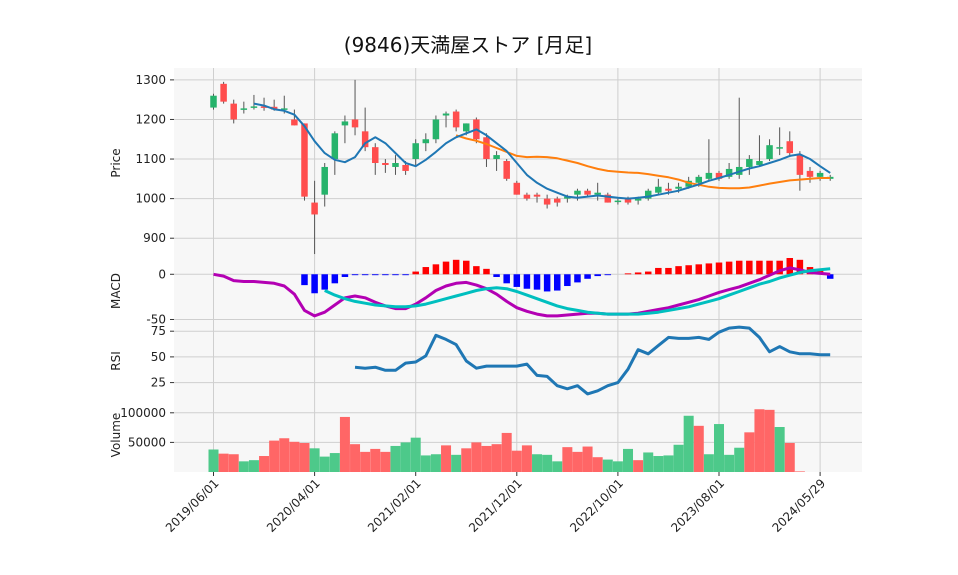 The width and height of the screenshot is (958, 575). What do you see at coordinates (116, 162) in the screenshot?
I see `price-y-axis-label: Price` at bounding box center [116, 162].